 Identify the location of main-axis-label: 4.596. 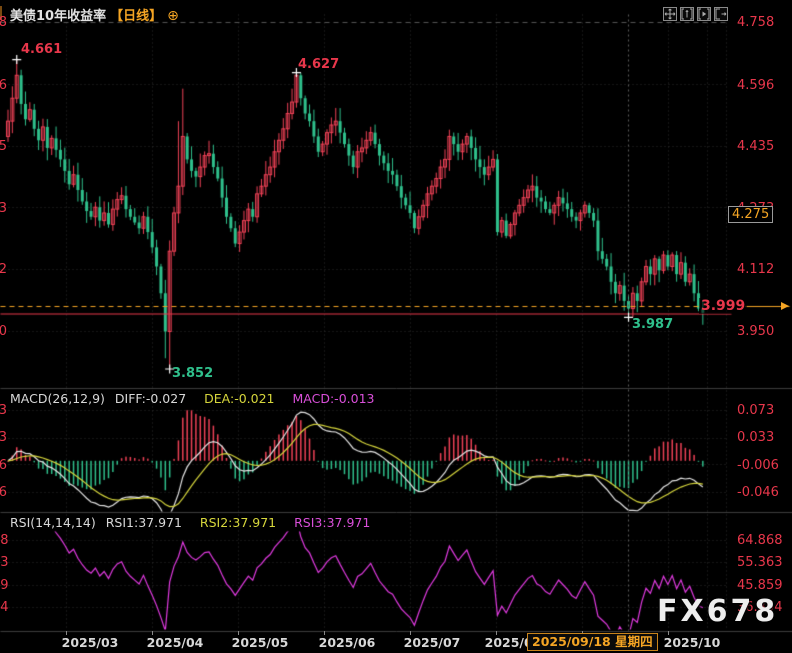
(756, 85).